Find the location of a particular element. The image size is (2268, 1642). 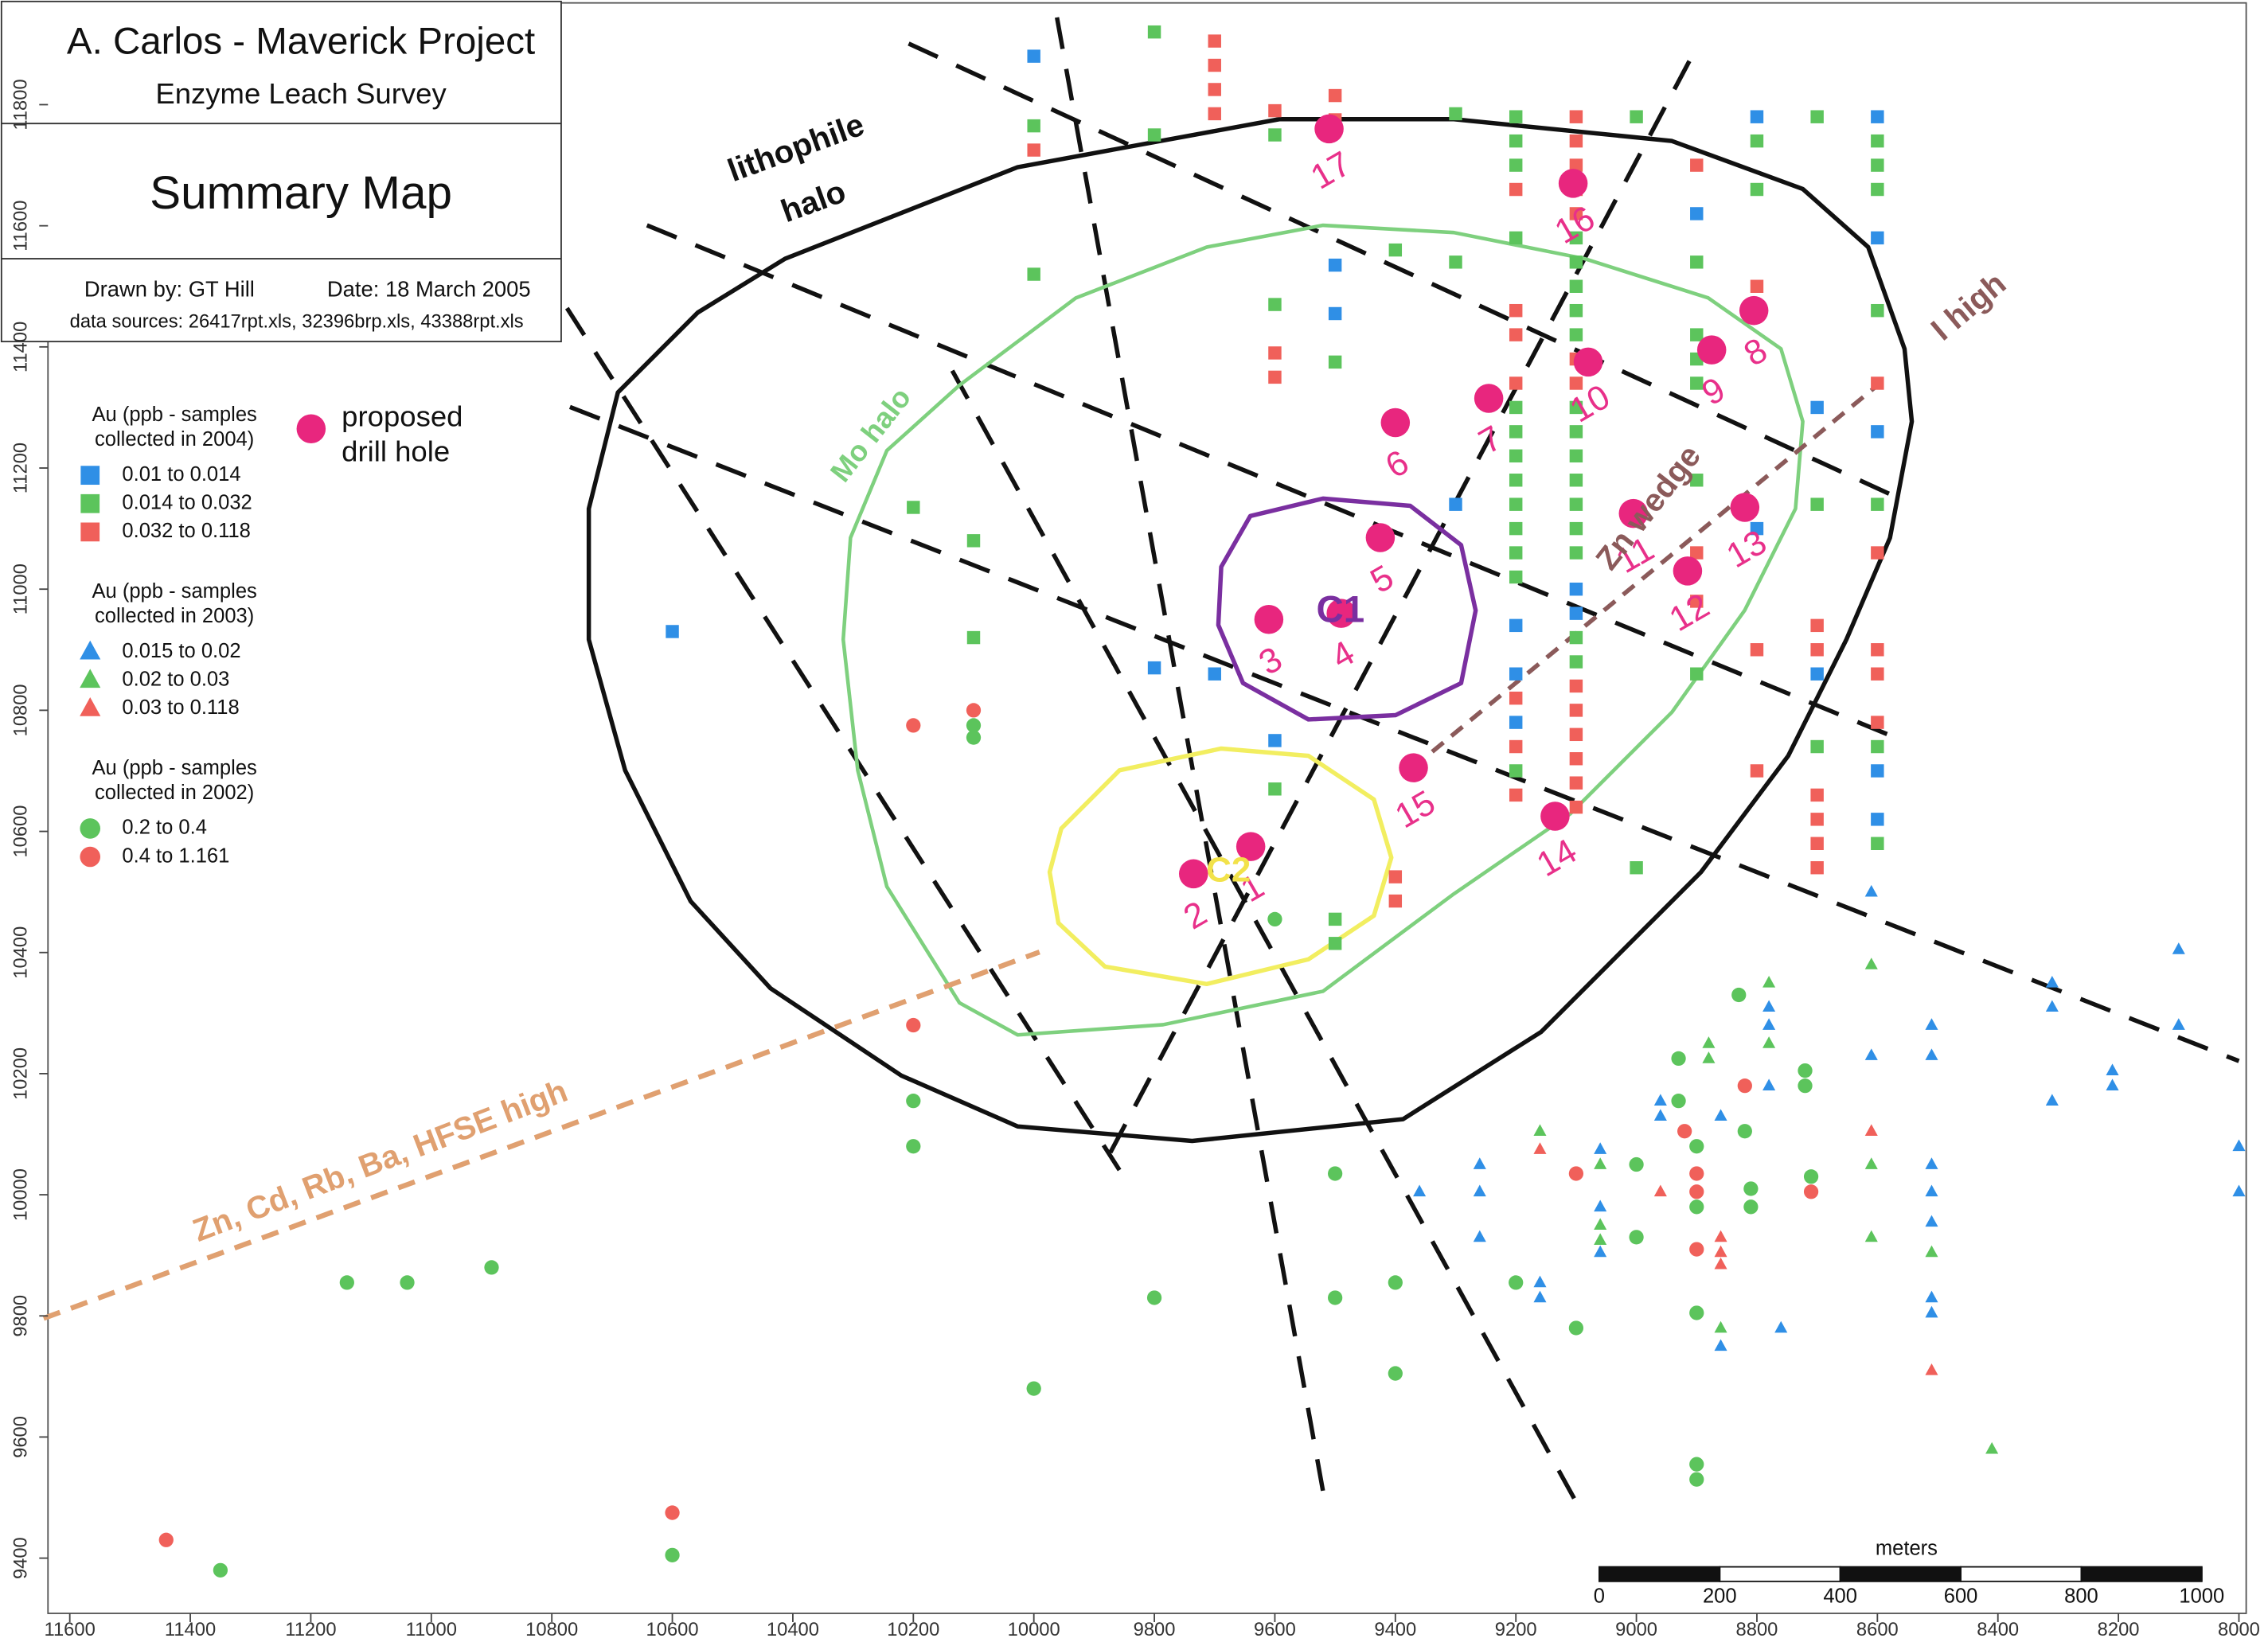

y-tick-label: 11600 is located at coordinates (21, 226).